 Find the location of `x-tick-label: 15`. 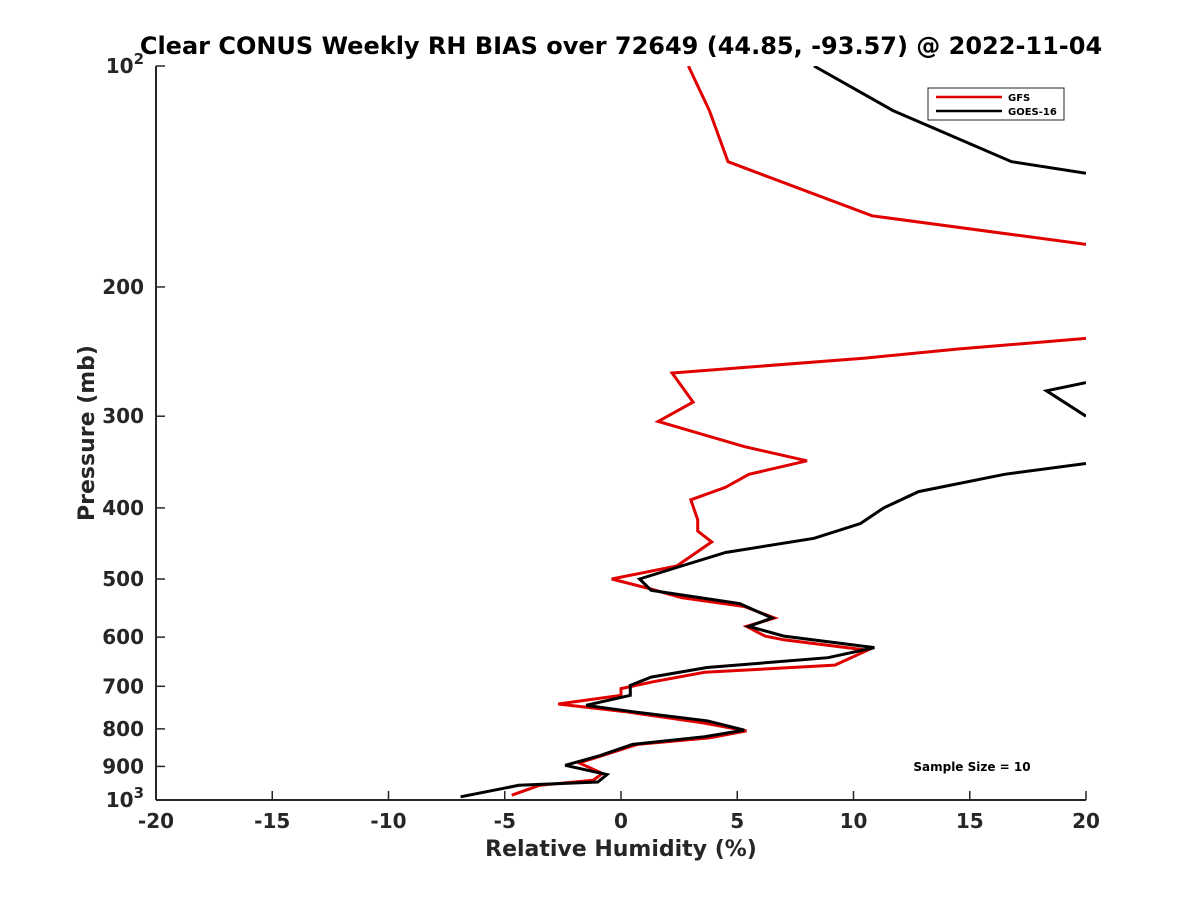

x-tick-label: 15 is located at coordinates (970, 821).